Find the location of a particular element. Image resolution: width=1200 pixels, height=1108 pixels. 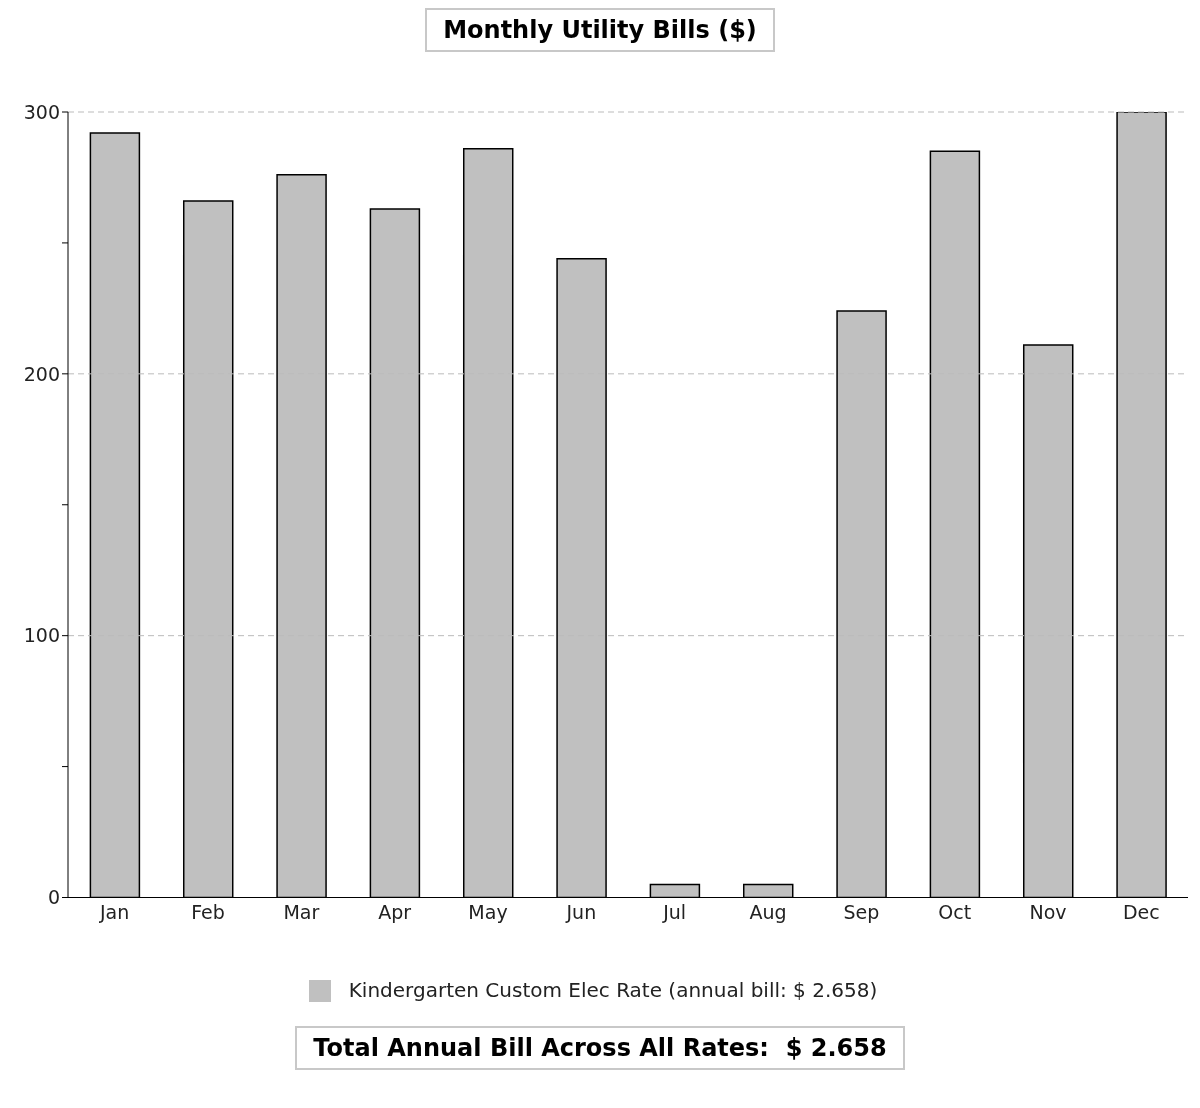

y-tick-label: 300 is located at coordinates (41, 111).